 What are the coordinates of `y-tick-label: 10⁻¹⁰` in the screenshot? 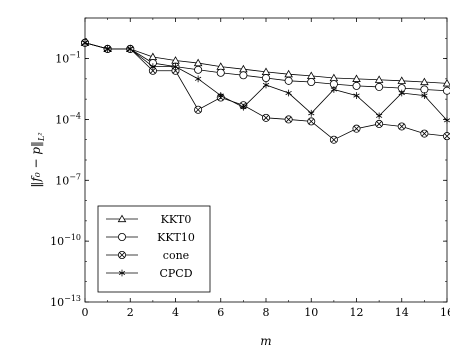 It's located at (65, 240).